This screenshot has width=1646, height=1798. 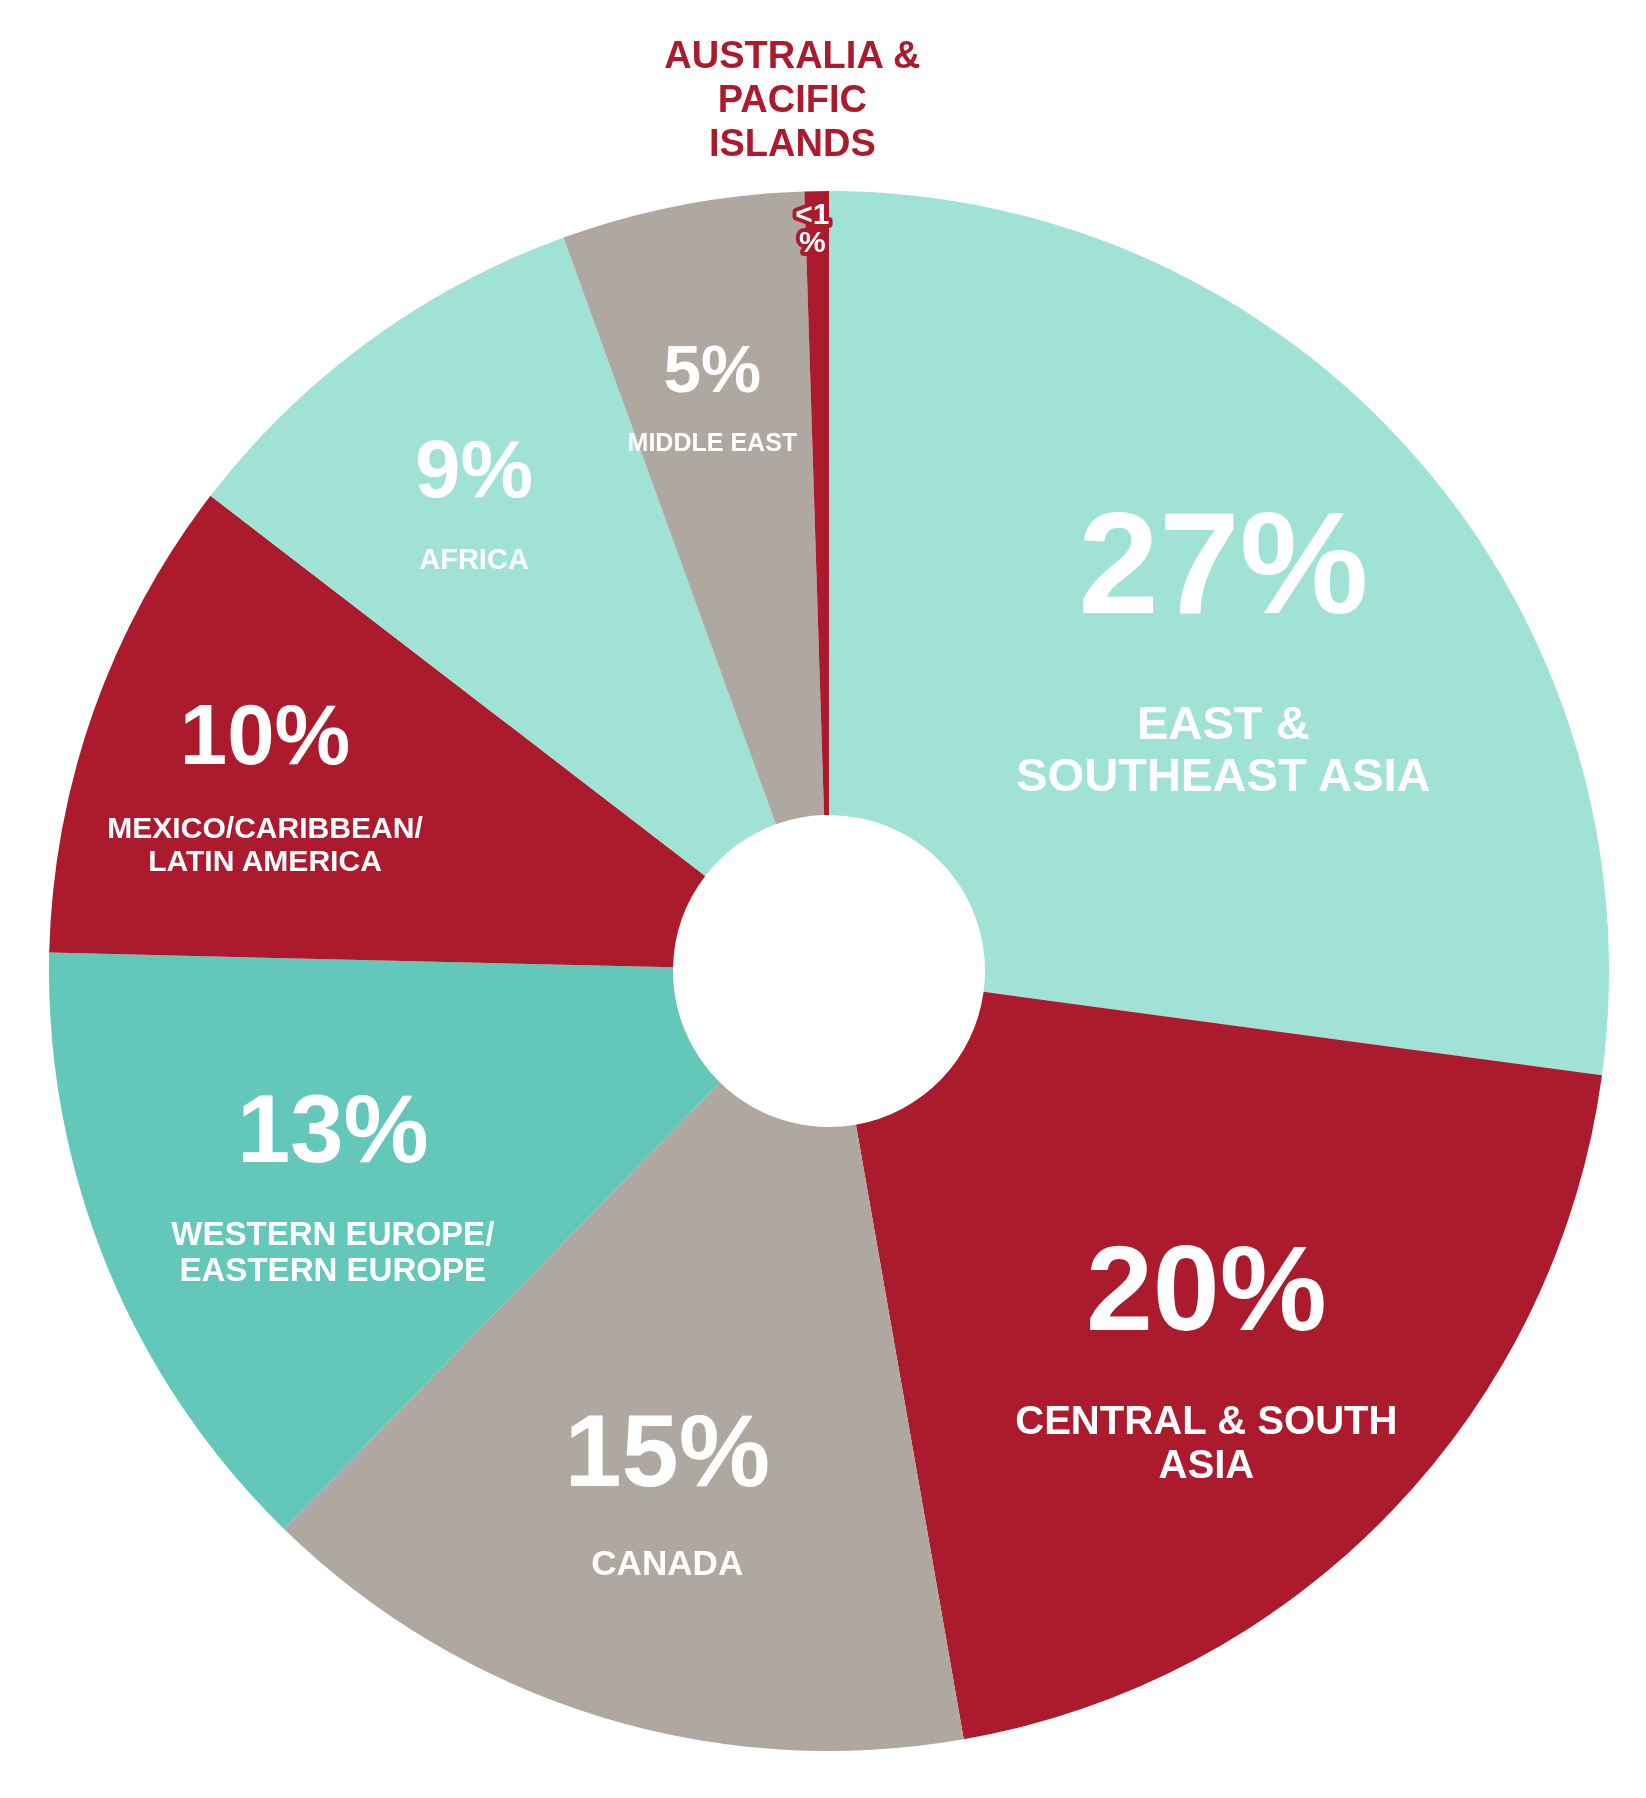 I want to click on slice-label: EAST & SOUTHEAST ASIA, so click(x=1223, y=748).